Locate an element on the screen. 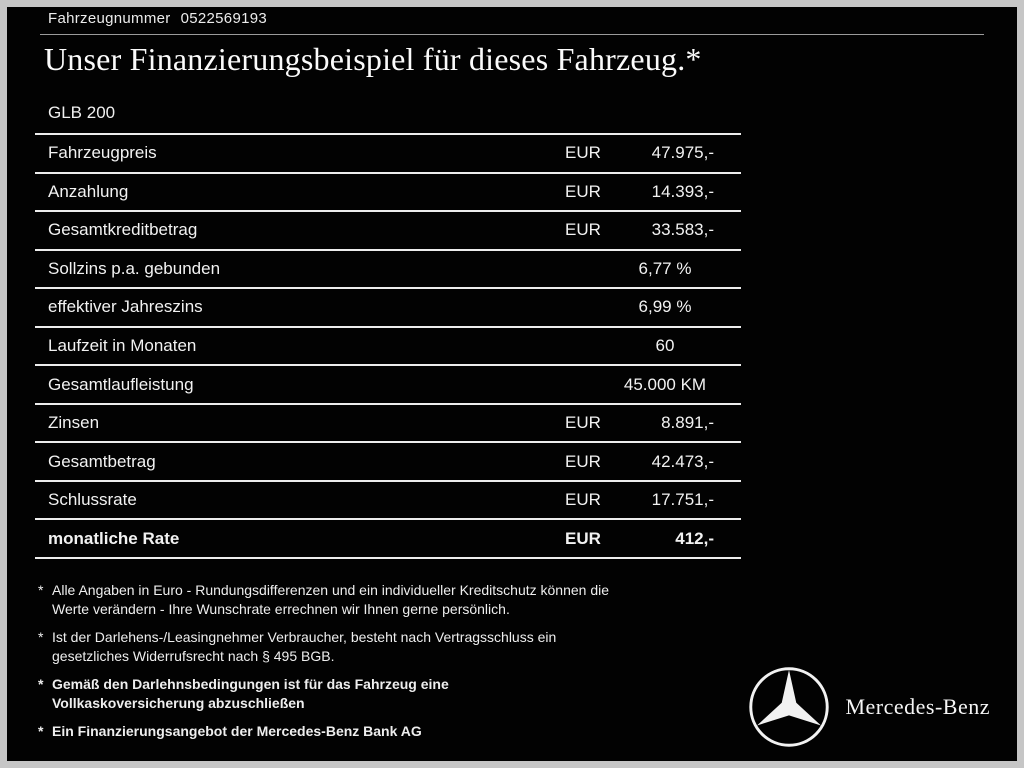  finance-table-row: Schlussrate EUR 17.751,- is located at coordinates (388, 499).